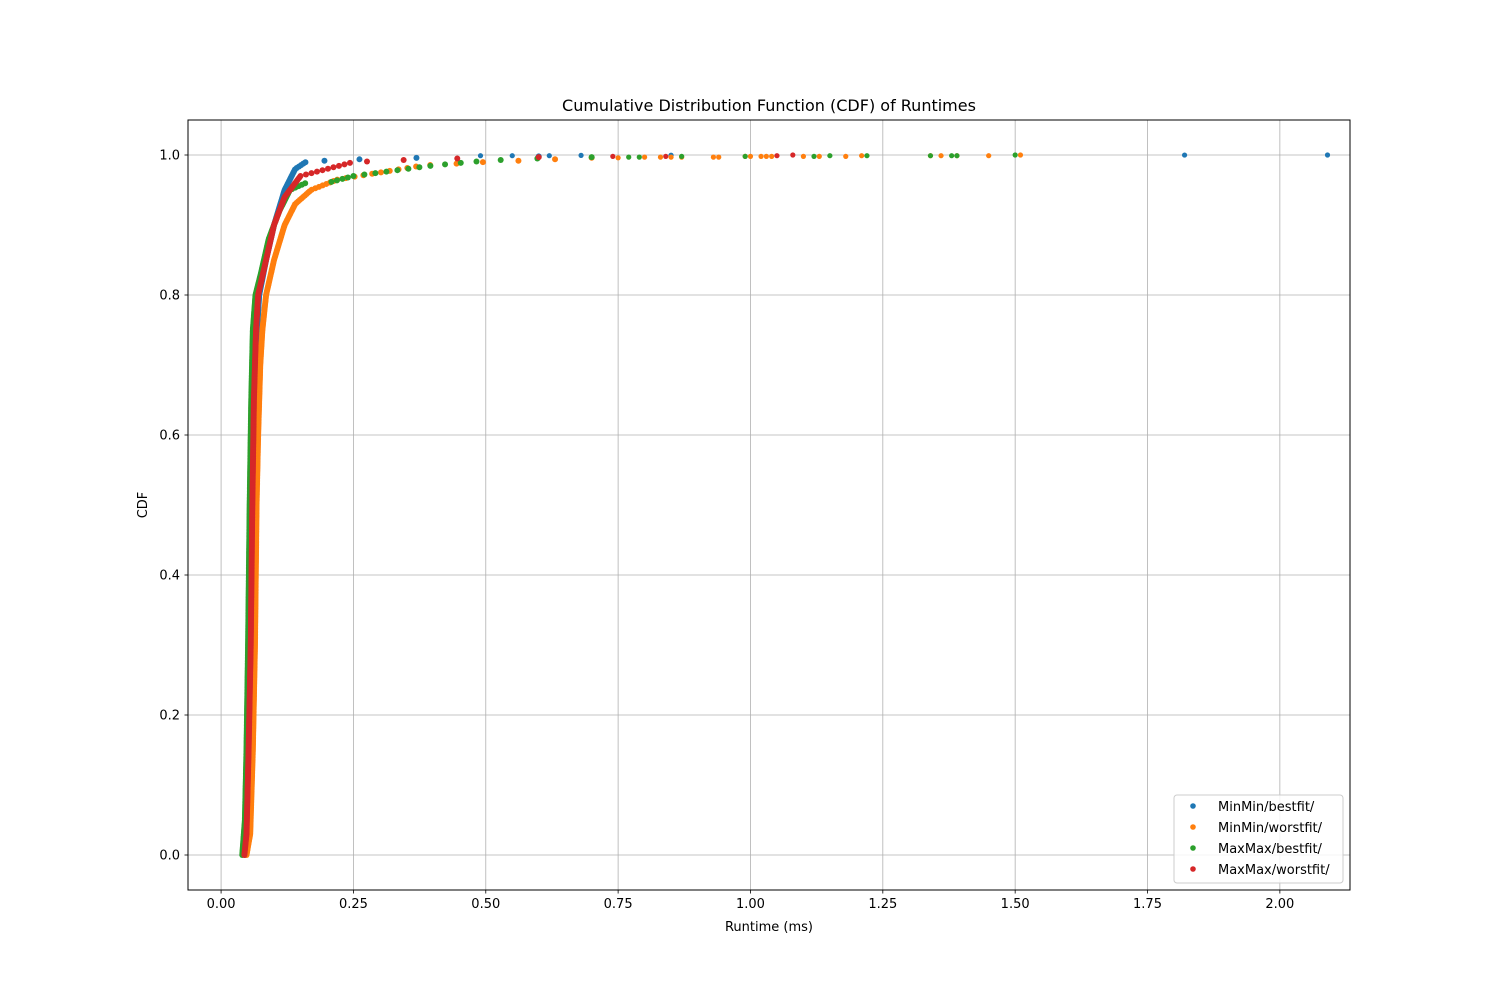  I want to click on legend-label: MinMin/worstfit/, so click(1270, 828).